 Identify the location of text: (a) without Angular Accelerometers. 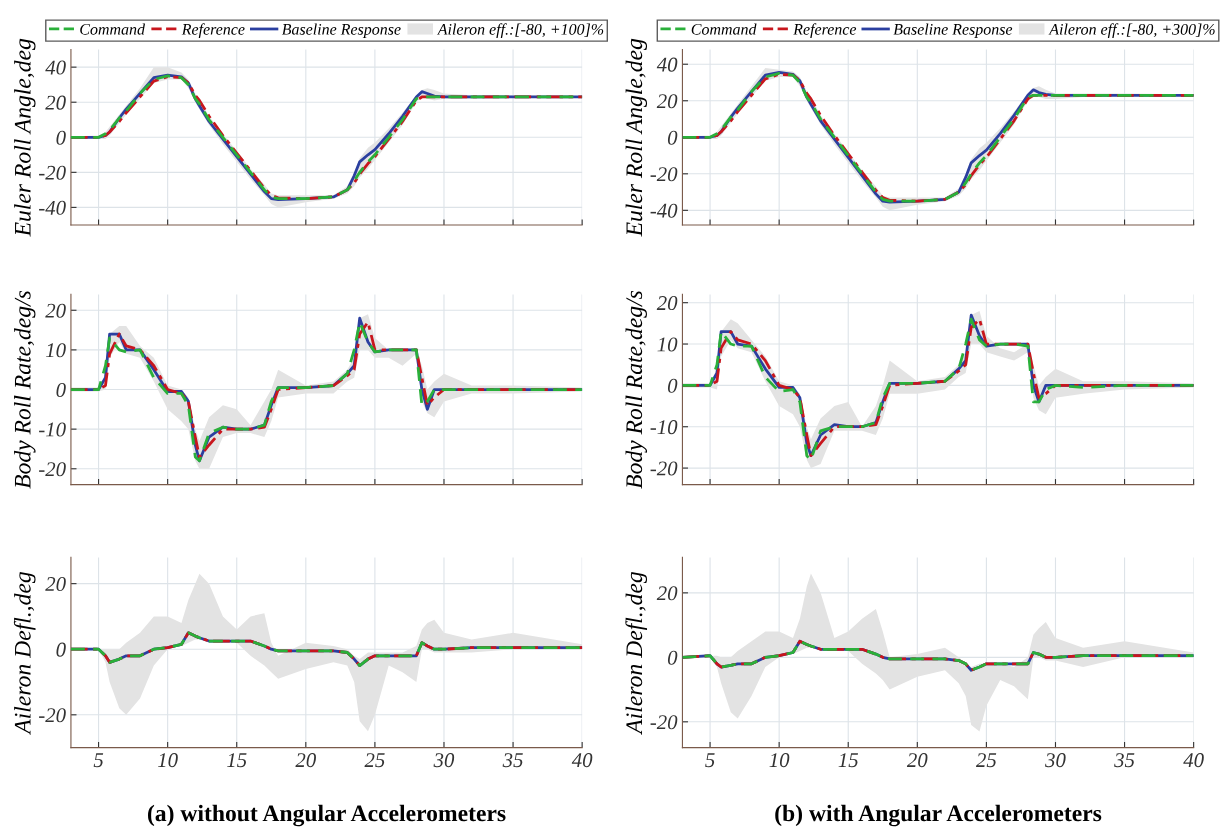
(327, 815).